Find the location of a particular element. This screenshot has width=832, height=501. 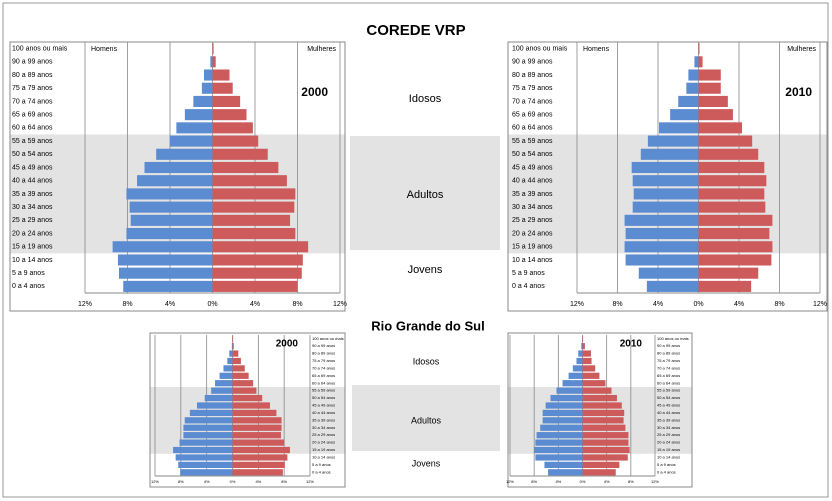

legend-label: Mulheres is located at coordinates (801, 49).